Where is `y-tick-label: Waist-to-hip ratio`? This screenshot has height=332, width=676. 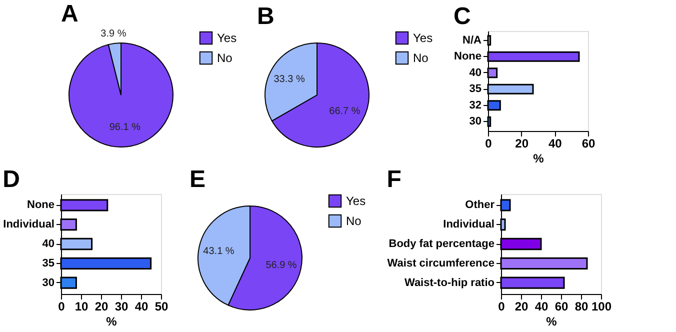 y-tick-label: Waist-to-hip ratio is located at coordinates (449, 282).